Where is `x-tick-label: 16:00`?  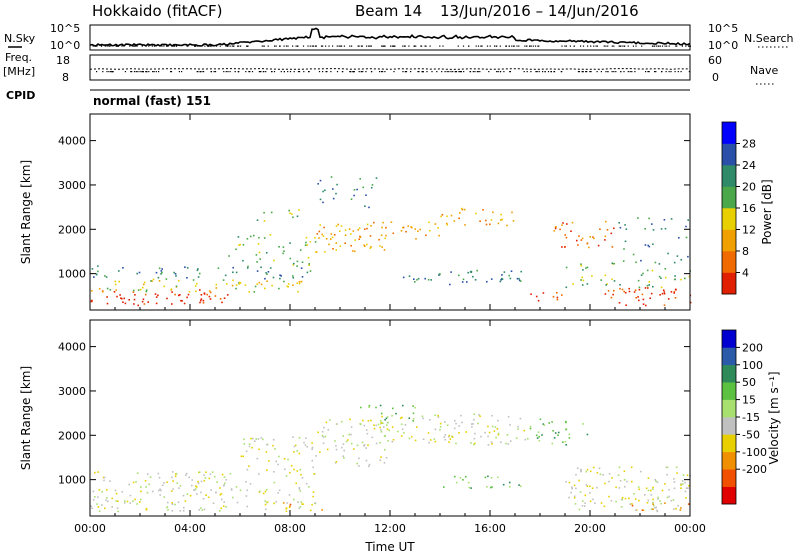
x-tick-label: 16:00 is located at coordinates (490, 528).